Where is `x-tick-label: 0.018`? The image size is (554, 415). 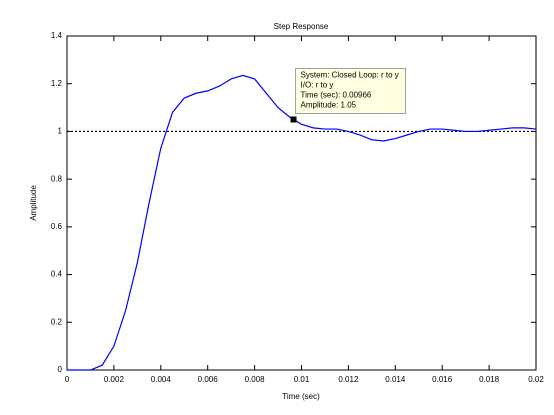 x-tick-label: 0.018 is located at coordinates (489, 379).